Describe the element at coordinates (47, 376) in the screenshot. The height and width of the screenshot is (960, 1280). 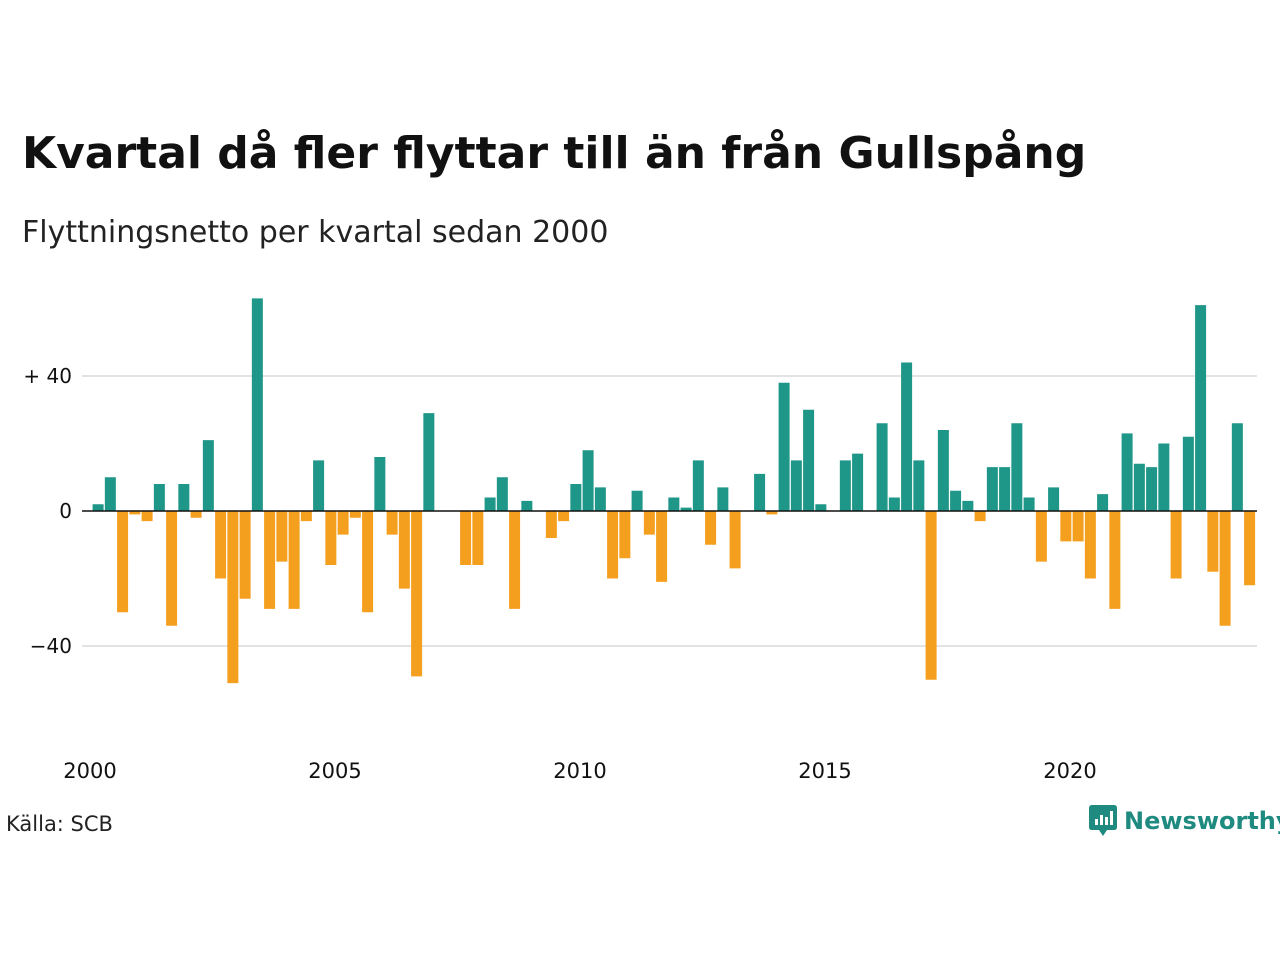
I see `y-tick-label: + 40` at that location.